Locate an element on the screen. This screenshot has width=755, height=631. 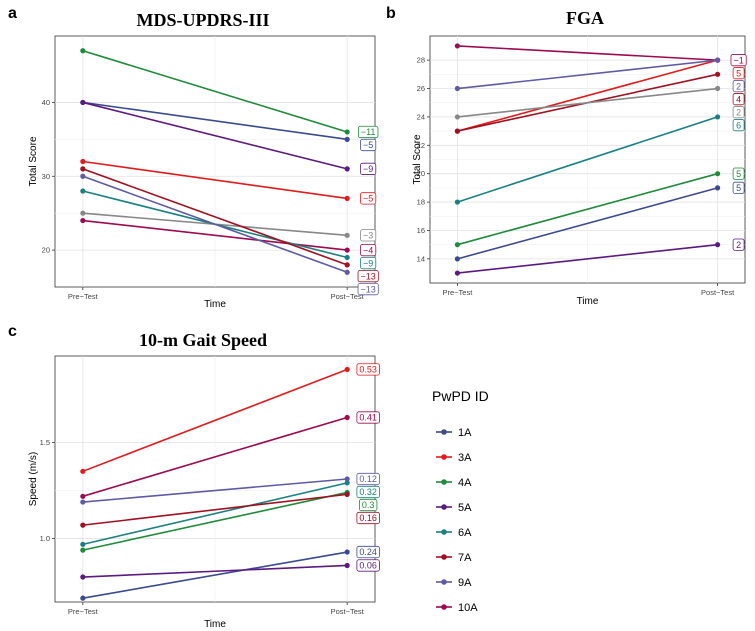
legend-item-6A: 6A is located at coordinates (454, 533).